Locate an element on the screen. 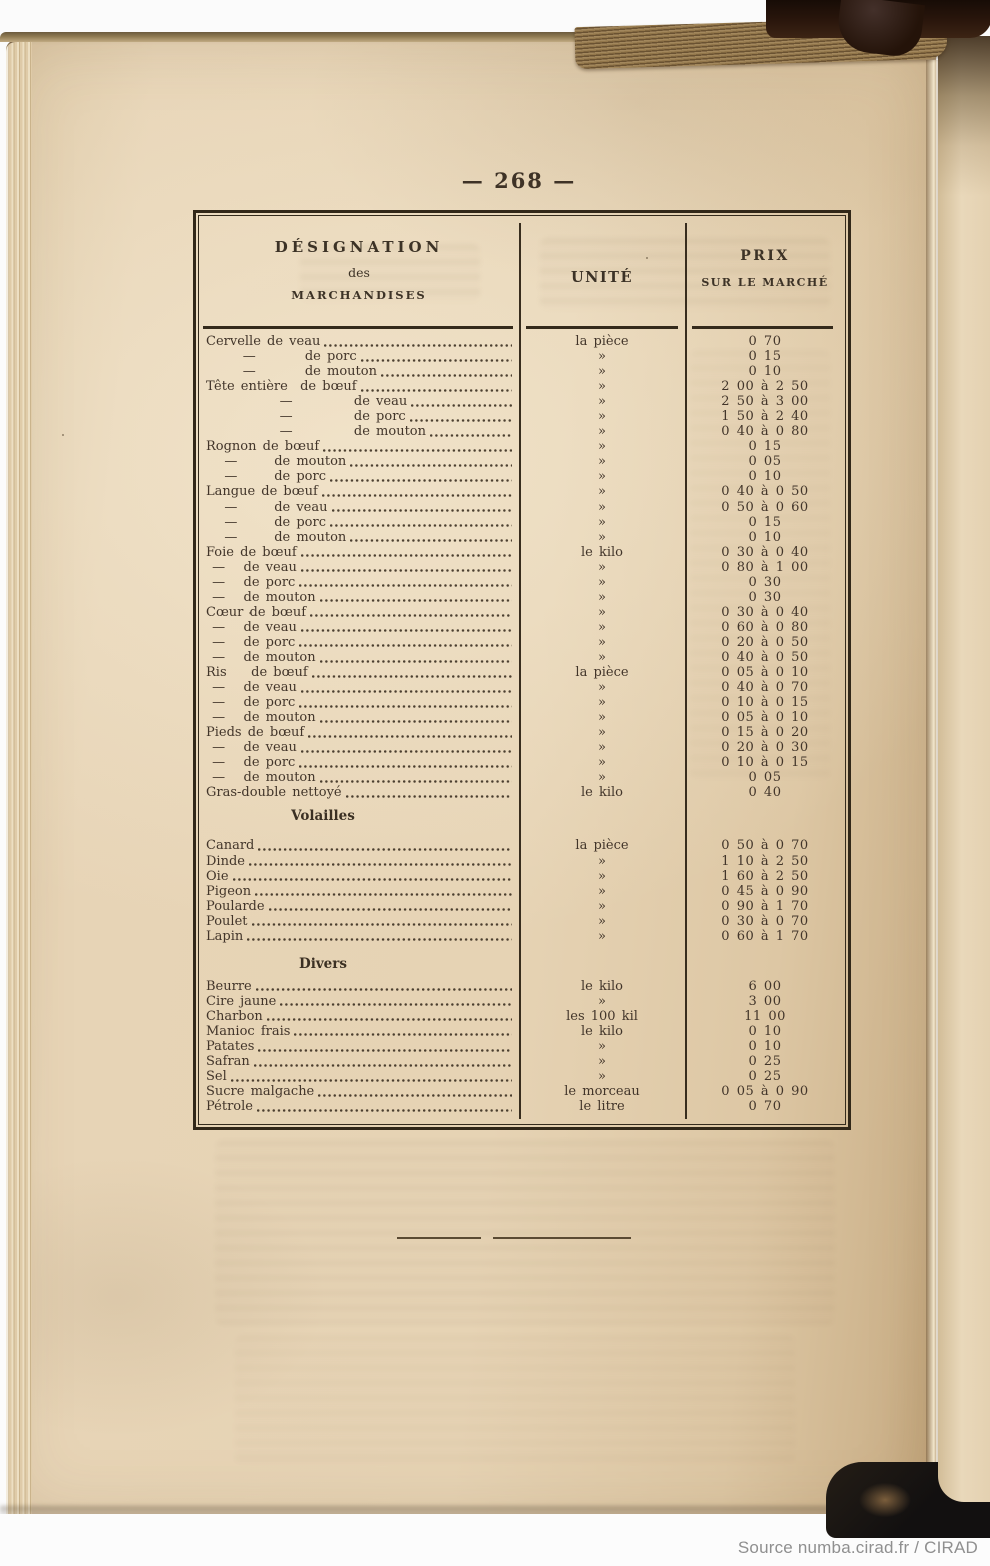 The height and width of the screenshot is (1566, 990). designation-cell: Pétrole is located at coordinates (359, 1106).